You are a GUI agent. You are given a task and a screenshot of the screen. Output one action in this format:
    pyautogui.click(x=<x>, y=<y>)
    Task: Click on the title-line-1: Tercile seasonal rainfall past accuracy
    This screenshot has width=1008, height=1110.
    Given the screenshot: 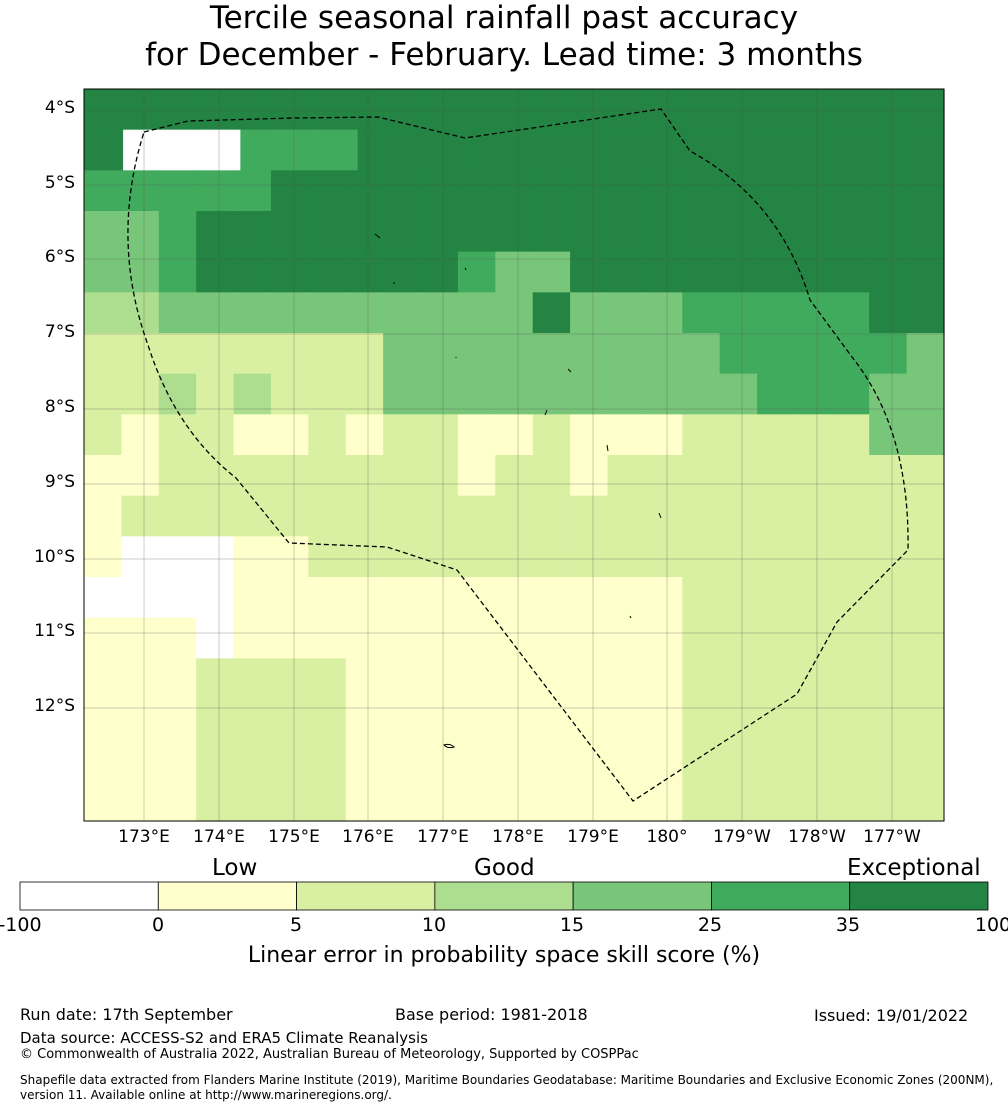 What is the action you would take?
    pyautogui.click(x=504, y=18)
    